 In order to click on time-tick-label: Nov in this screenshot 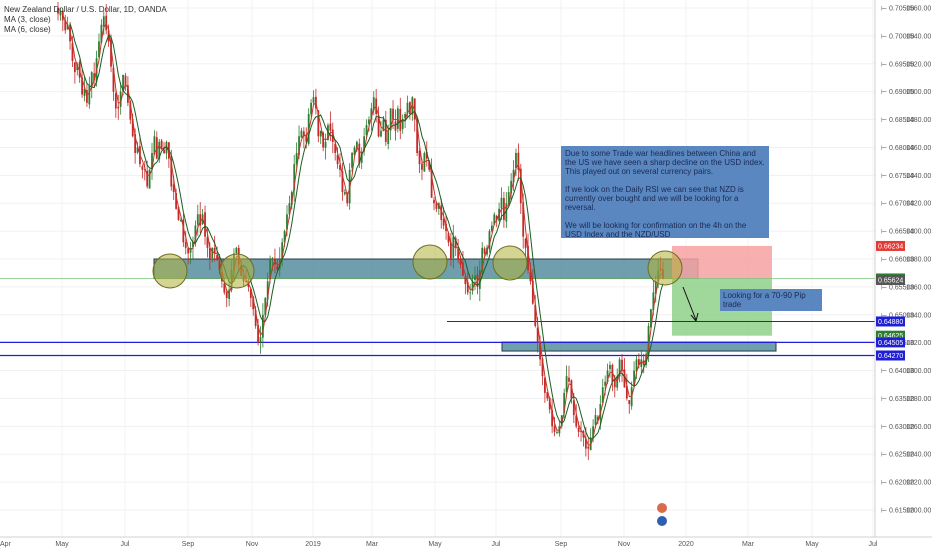, I will do `click(252, 544)`.